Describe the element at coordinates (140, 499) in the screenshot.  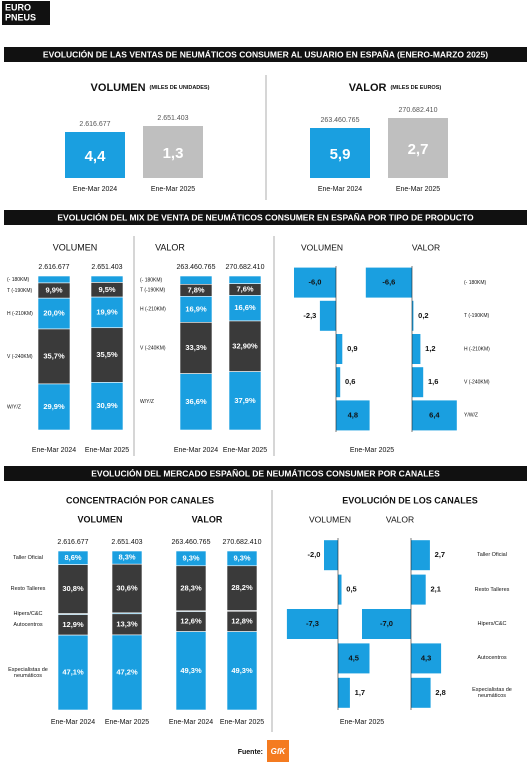
I see `panel-subtitle: CONCENTRACIÓN POR CANALES` at that location.